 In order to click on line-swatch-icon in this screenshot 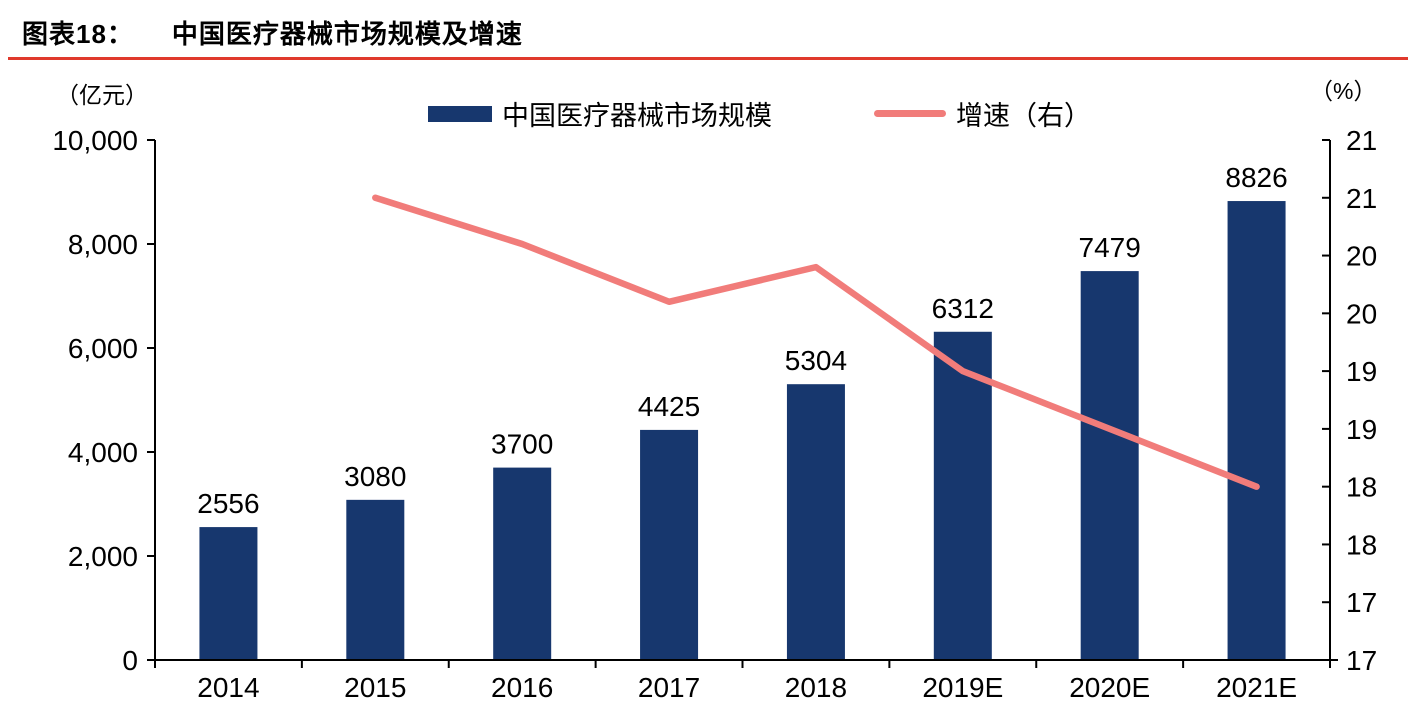, I will do `click(910, 113)`.